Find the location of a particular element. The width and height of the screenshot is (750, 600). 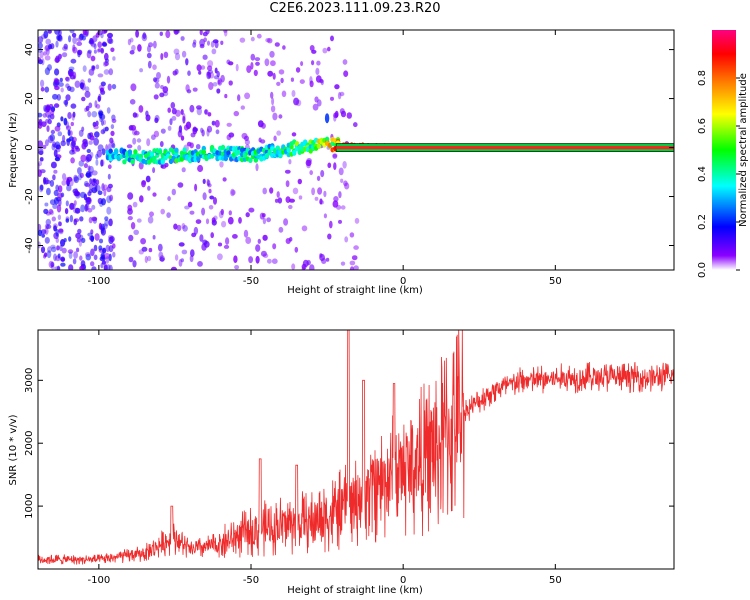

colorbar-tick-label: 0.0 is located at coordinates (702, 270).